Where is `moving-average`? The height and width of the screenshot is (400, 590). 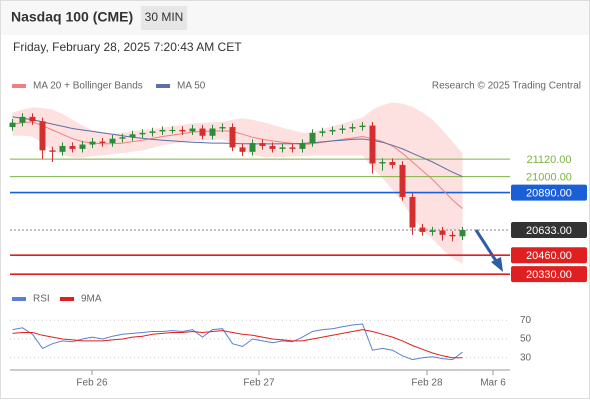
moving-average is located at coordinates (237, 147).